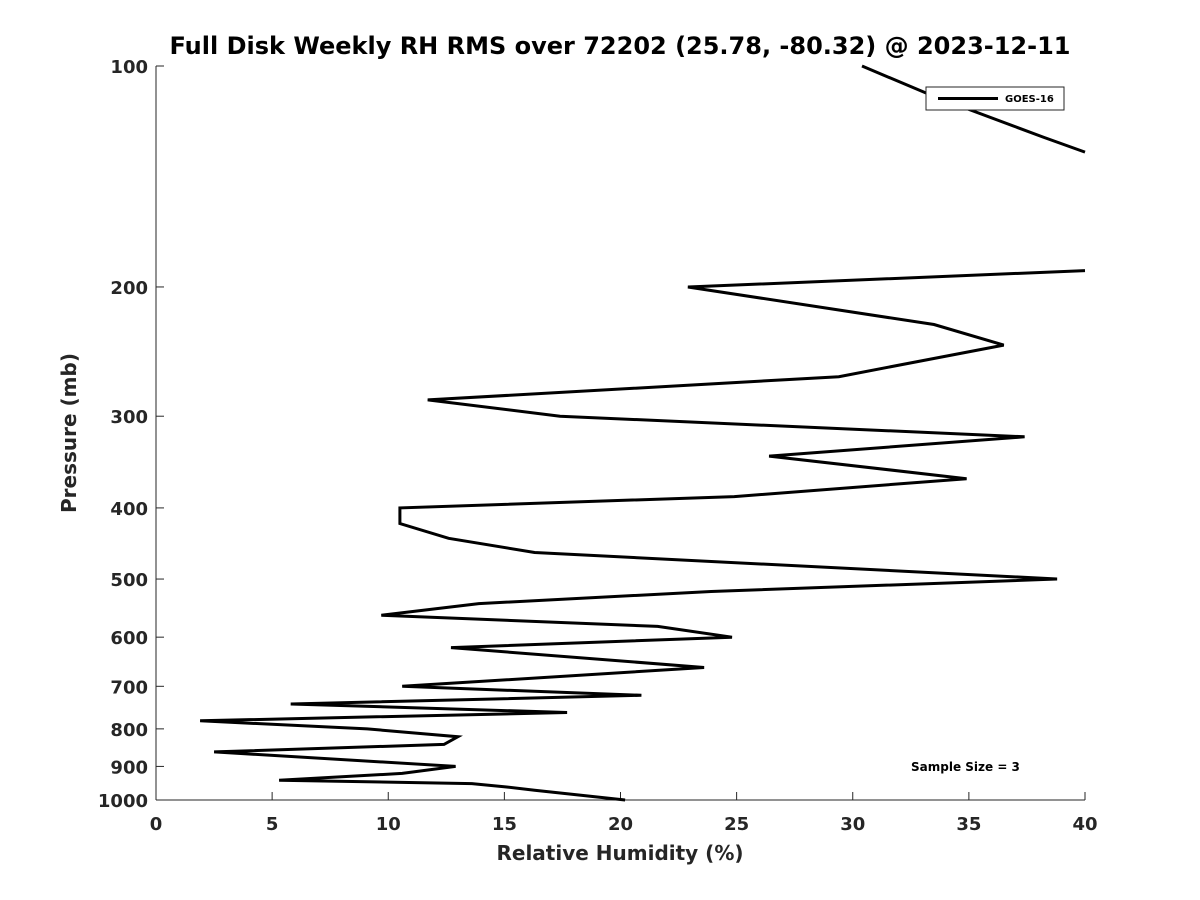 This screenshot has height=900, width=1200. What do you see at coordinates (69, 433) in the screenshot?
I see `y-axis-label: Pressure (mb)` at bounding box center [69, 433].